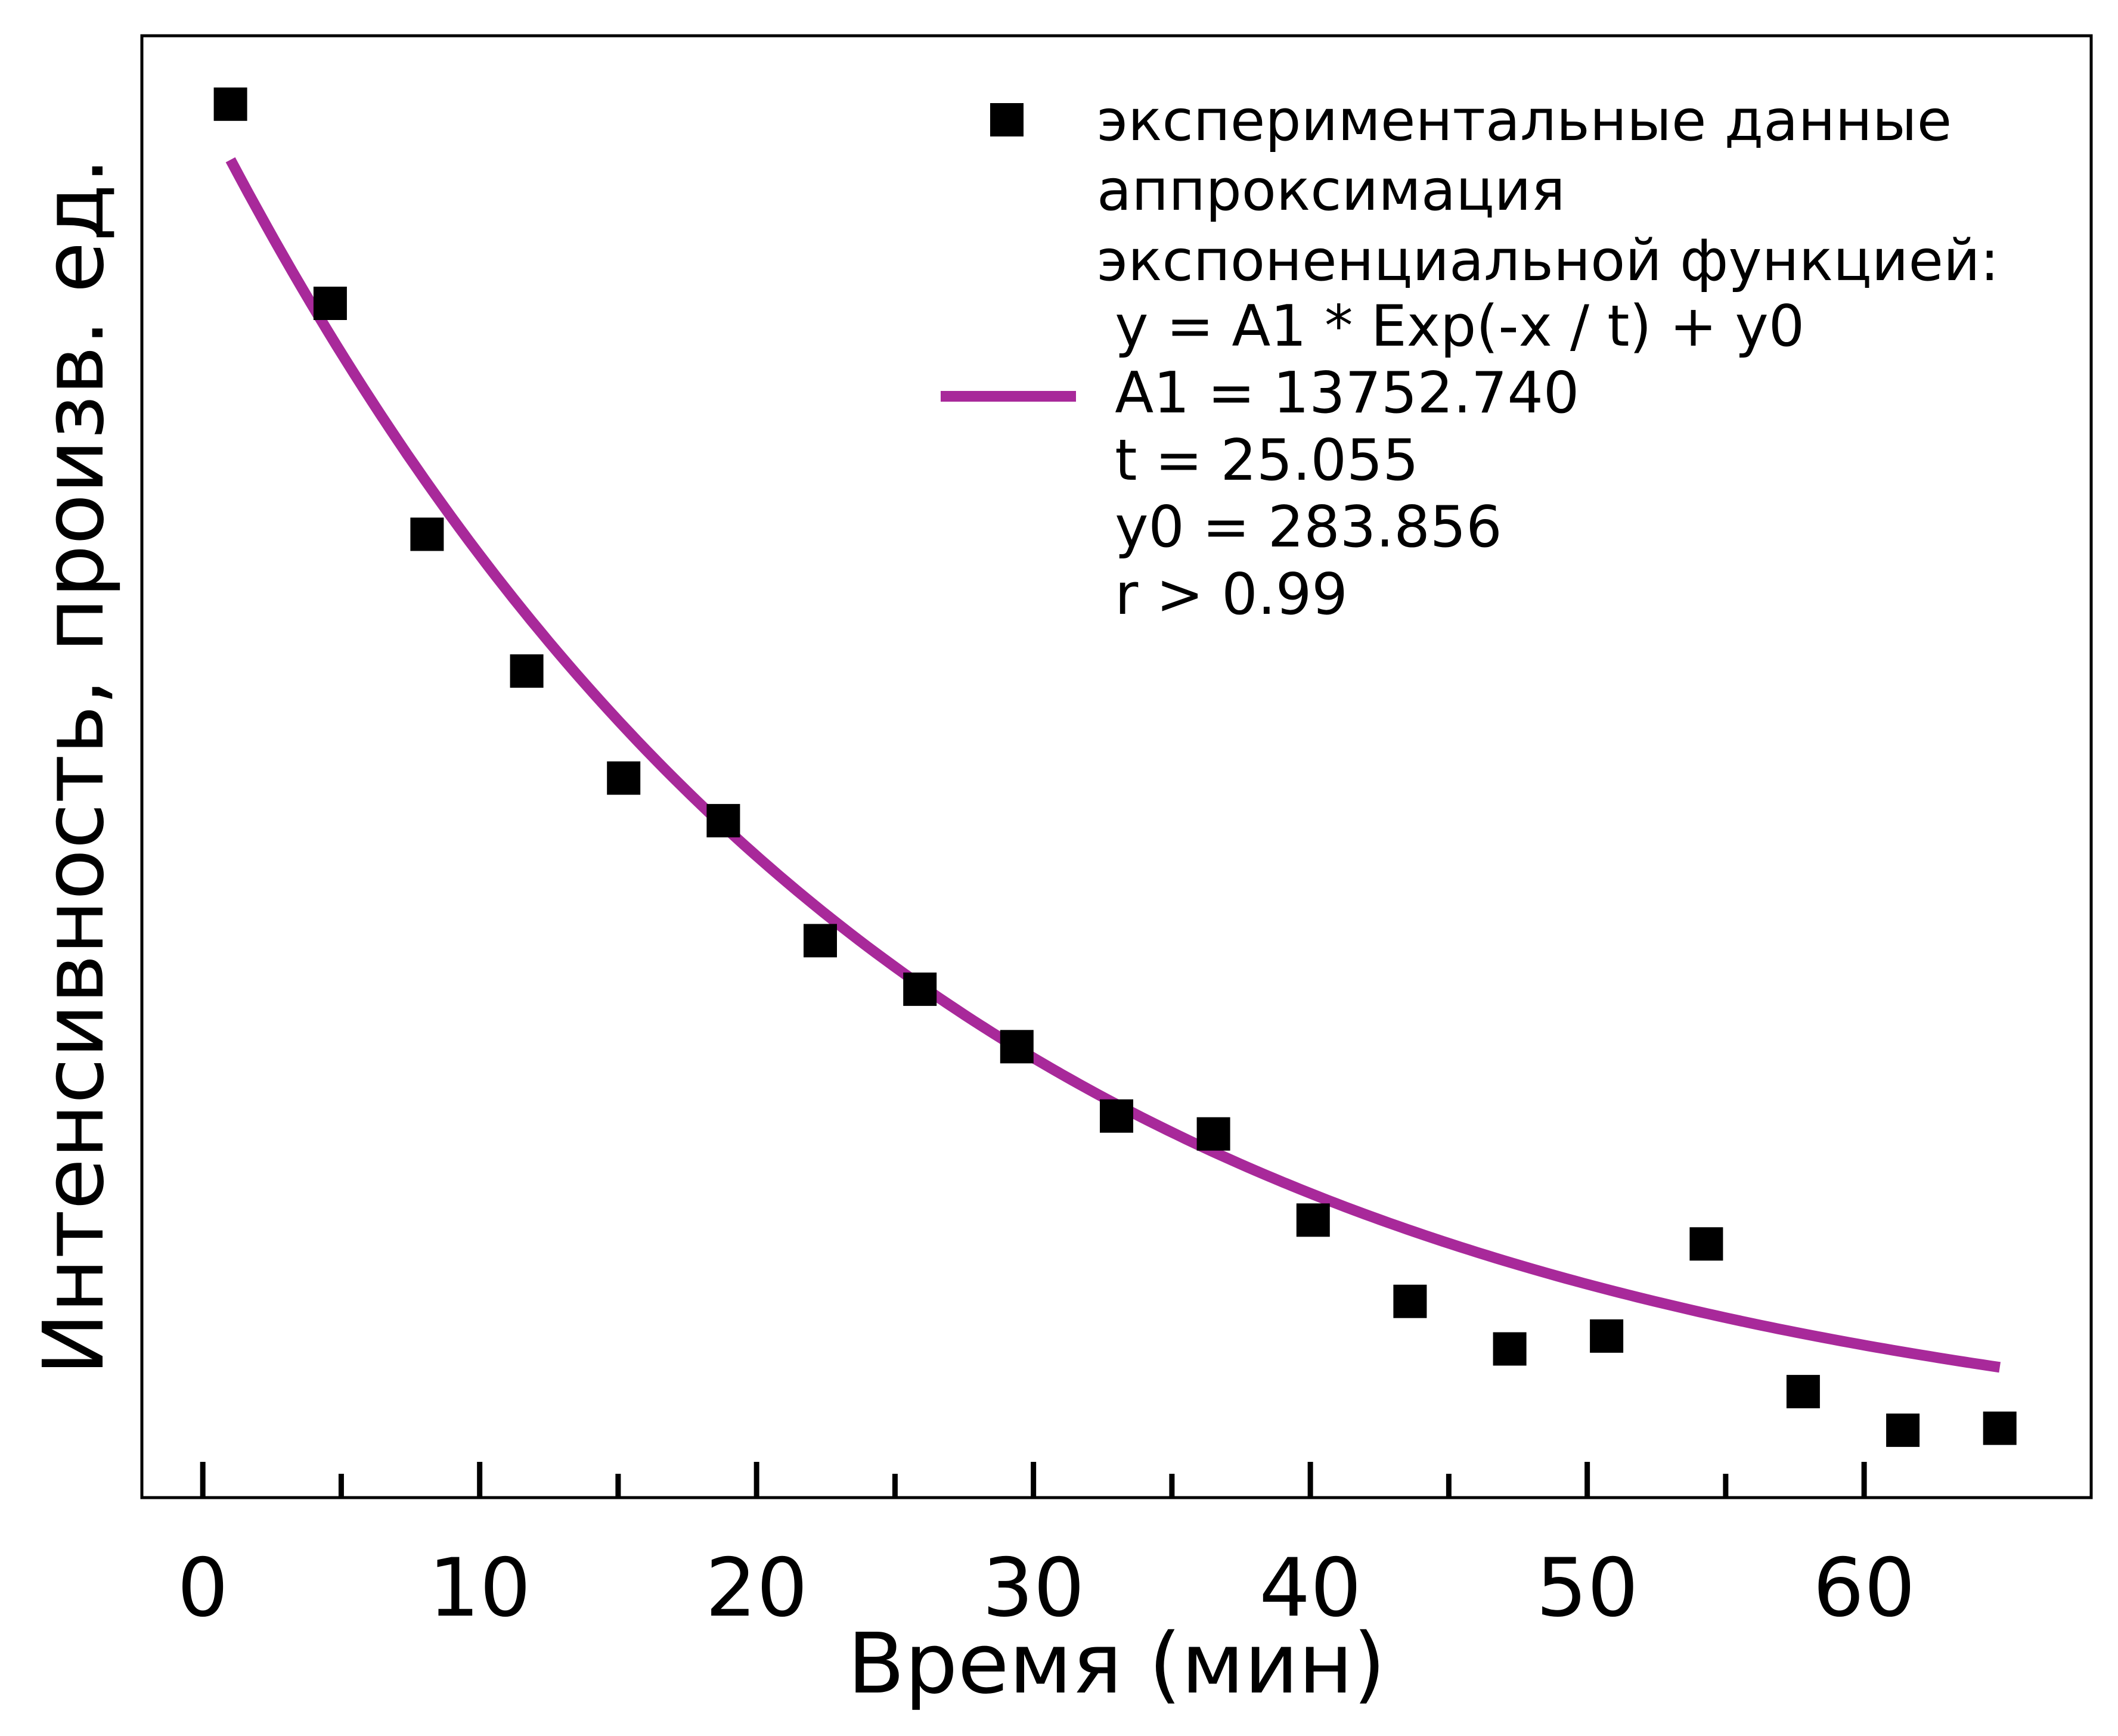  I want to click on legend-fit-label-line-5: t = 25.055, so click(1258, 461).